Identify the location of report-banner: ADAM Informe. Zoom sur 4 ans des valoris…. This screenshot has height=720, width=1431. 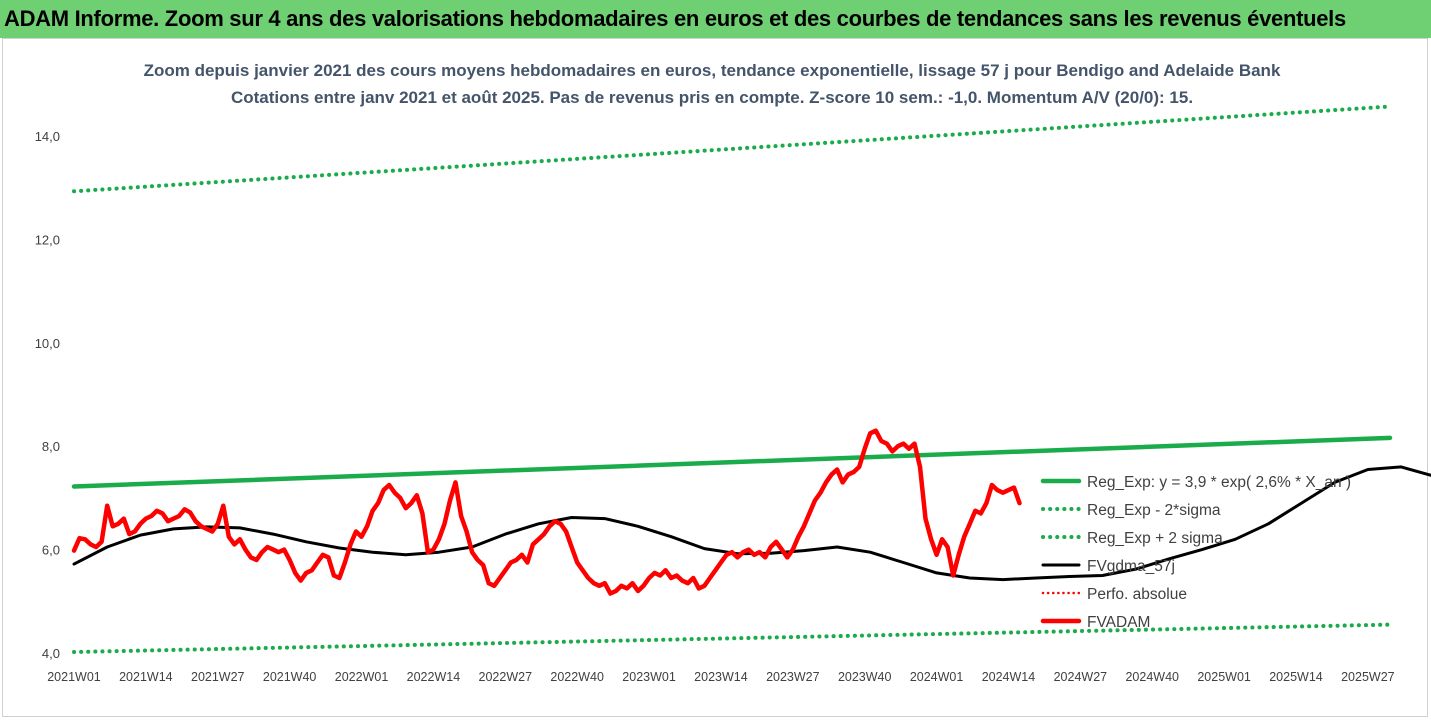
(715, 19).